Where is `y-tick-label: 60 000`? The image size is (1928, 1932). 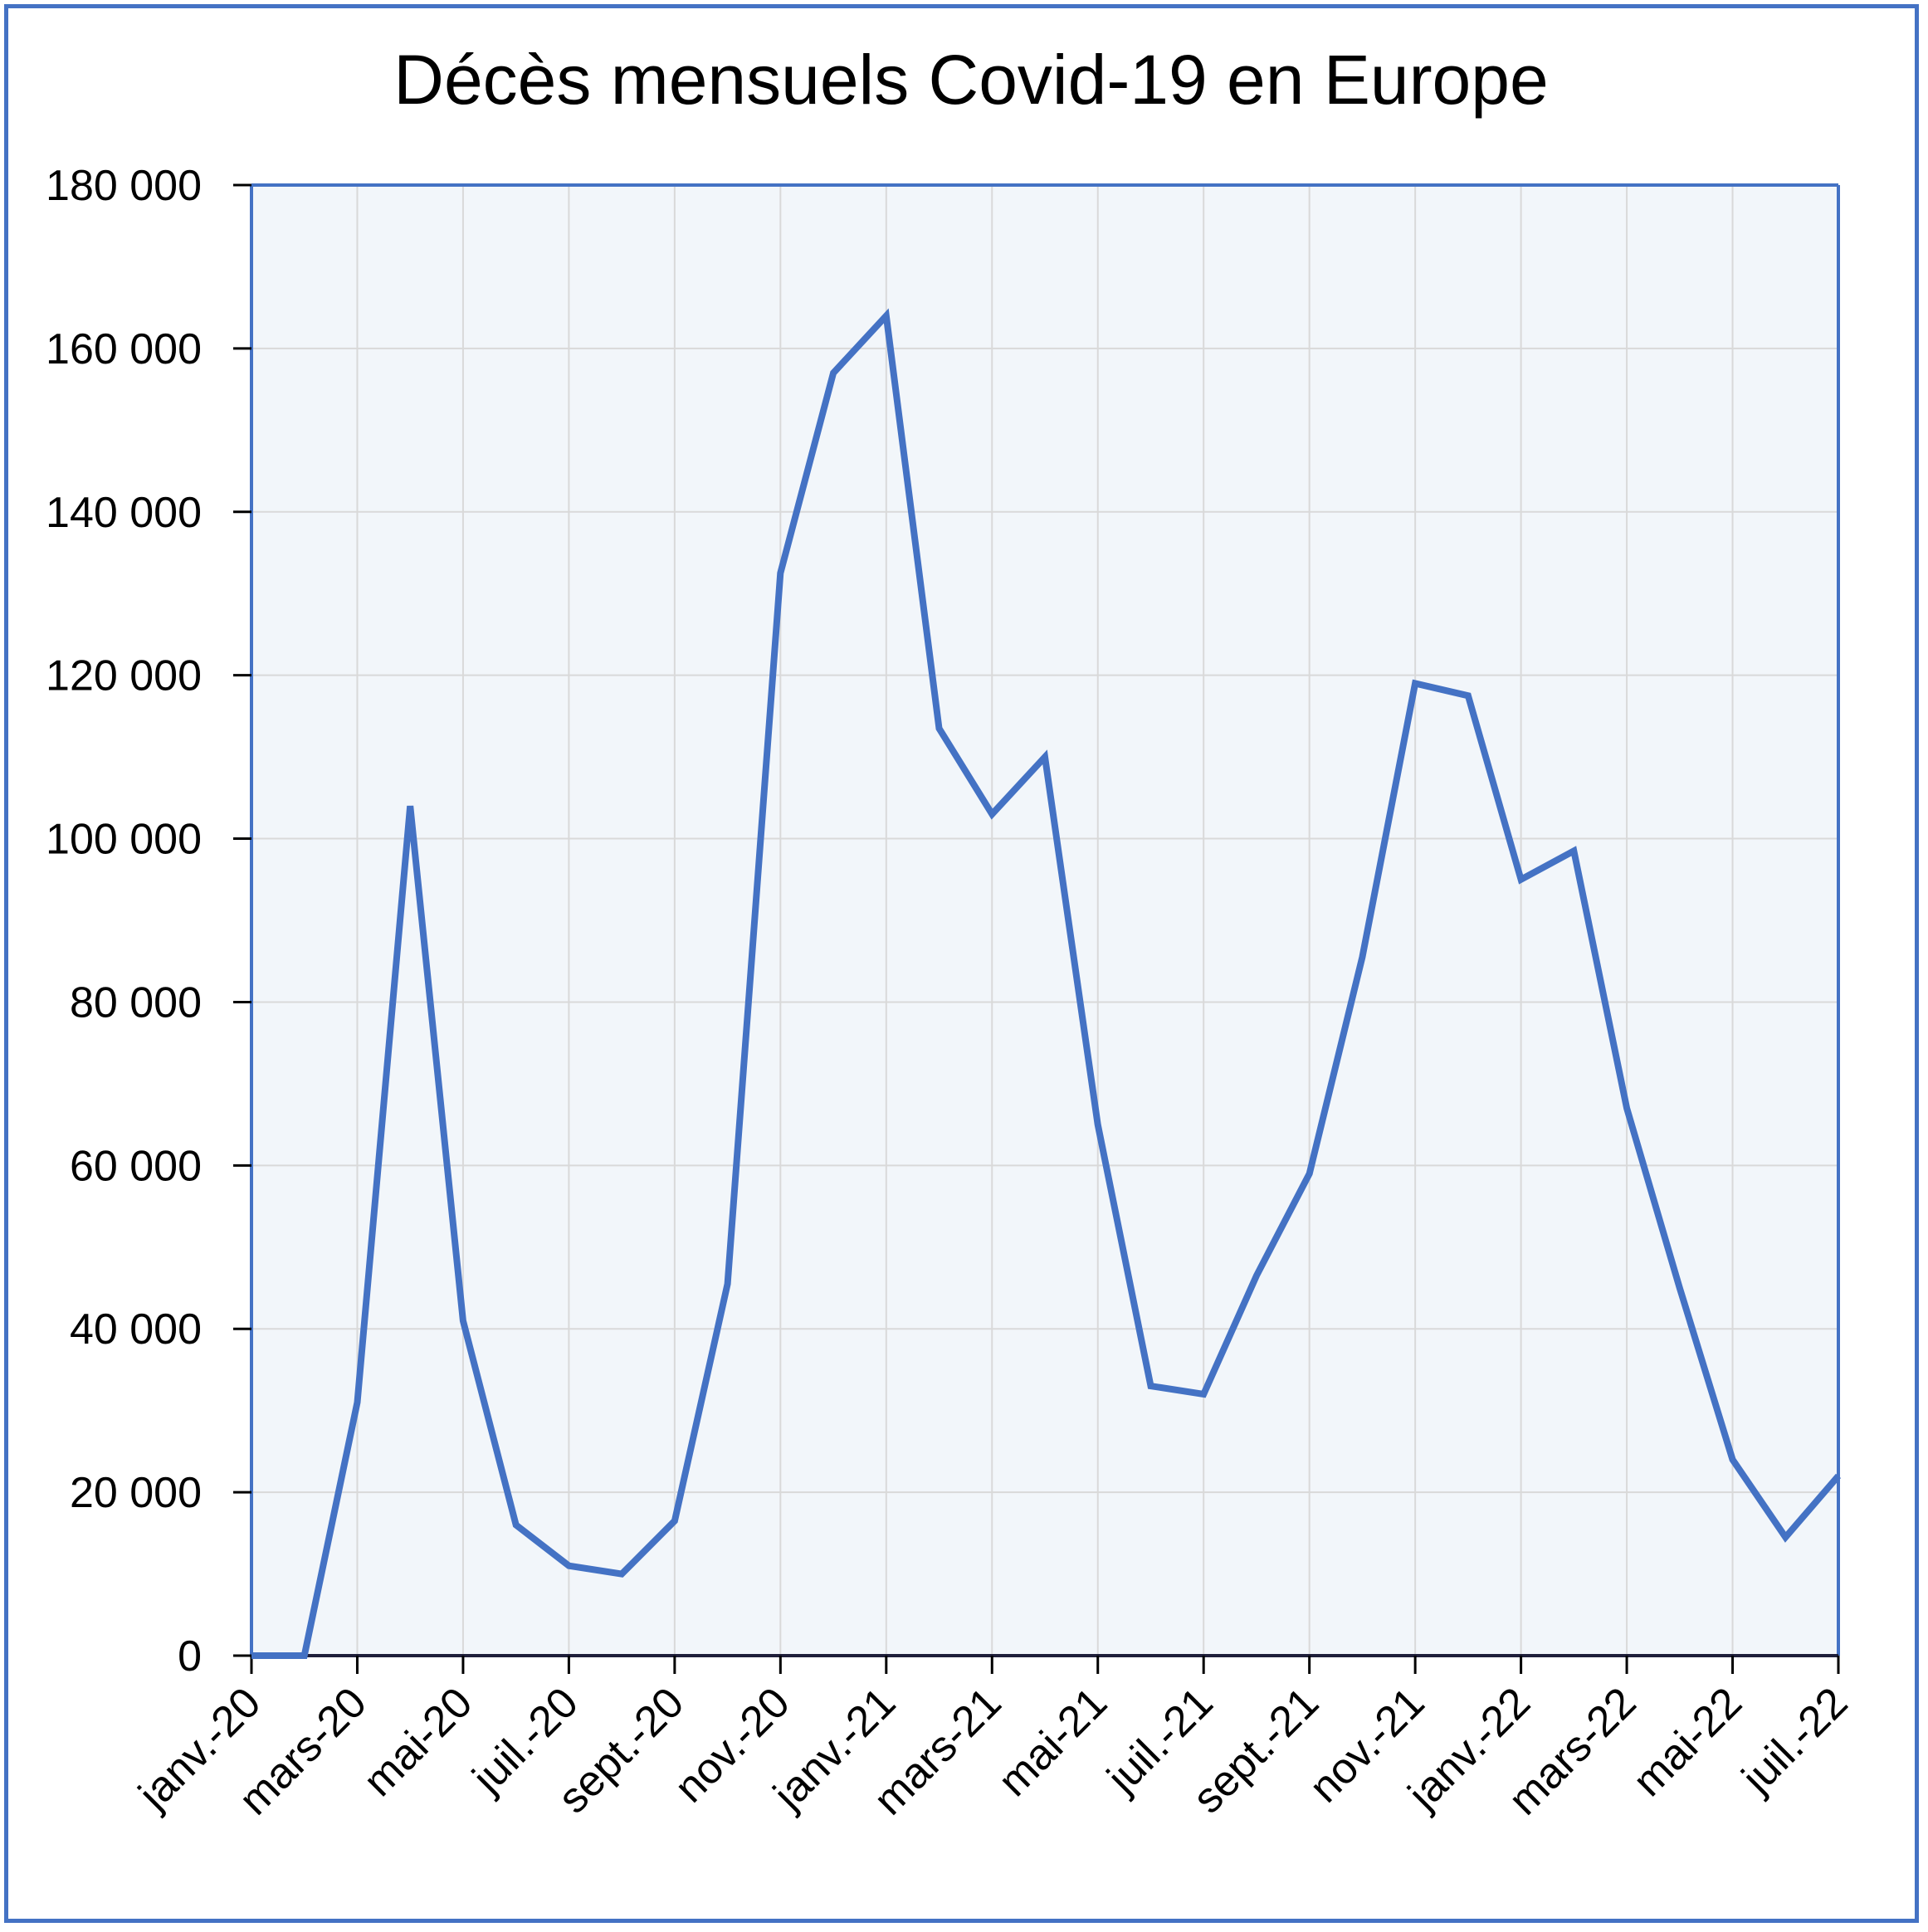
y-tick-label: 60 000 is located at coordinates (136, 1166).